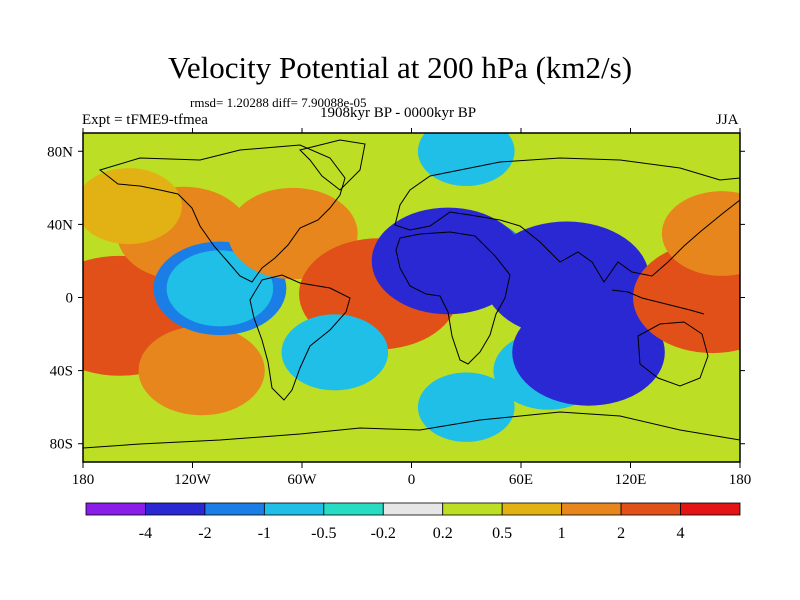 The height and width of the screenshot is (600, 800). I want to click on y-tick-label: 40N, so click(60, 225).